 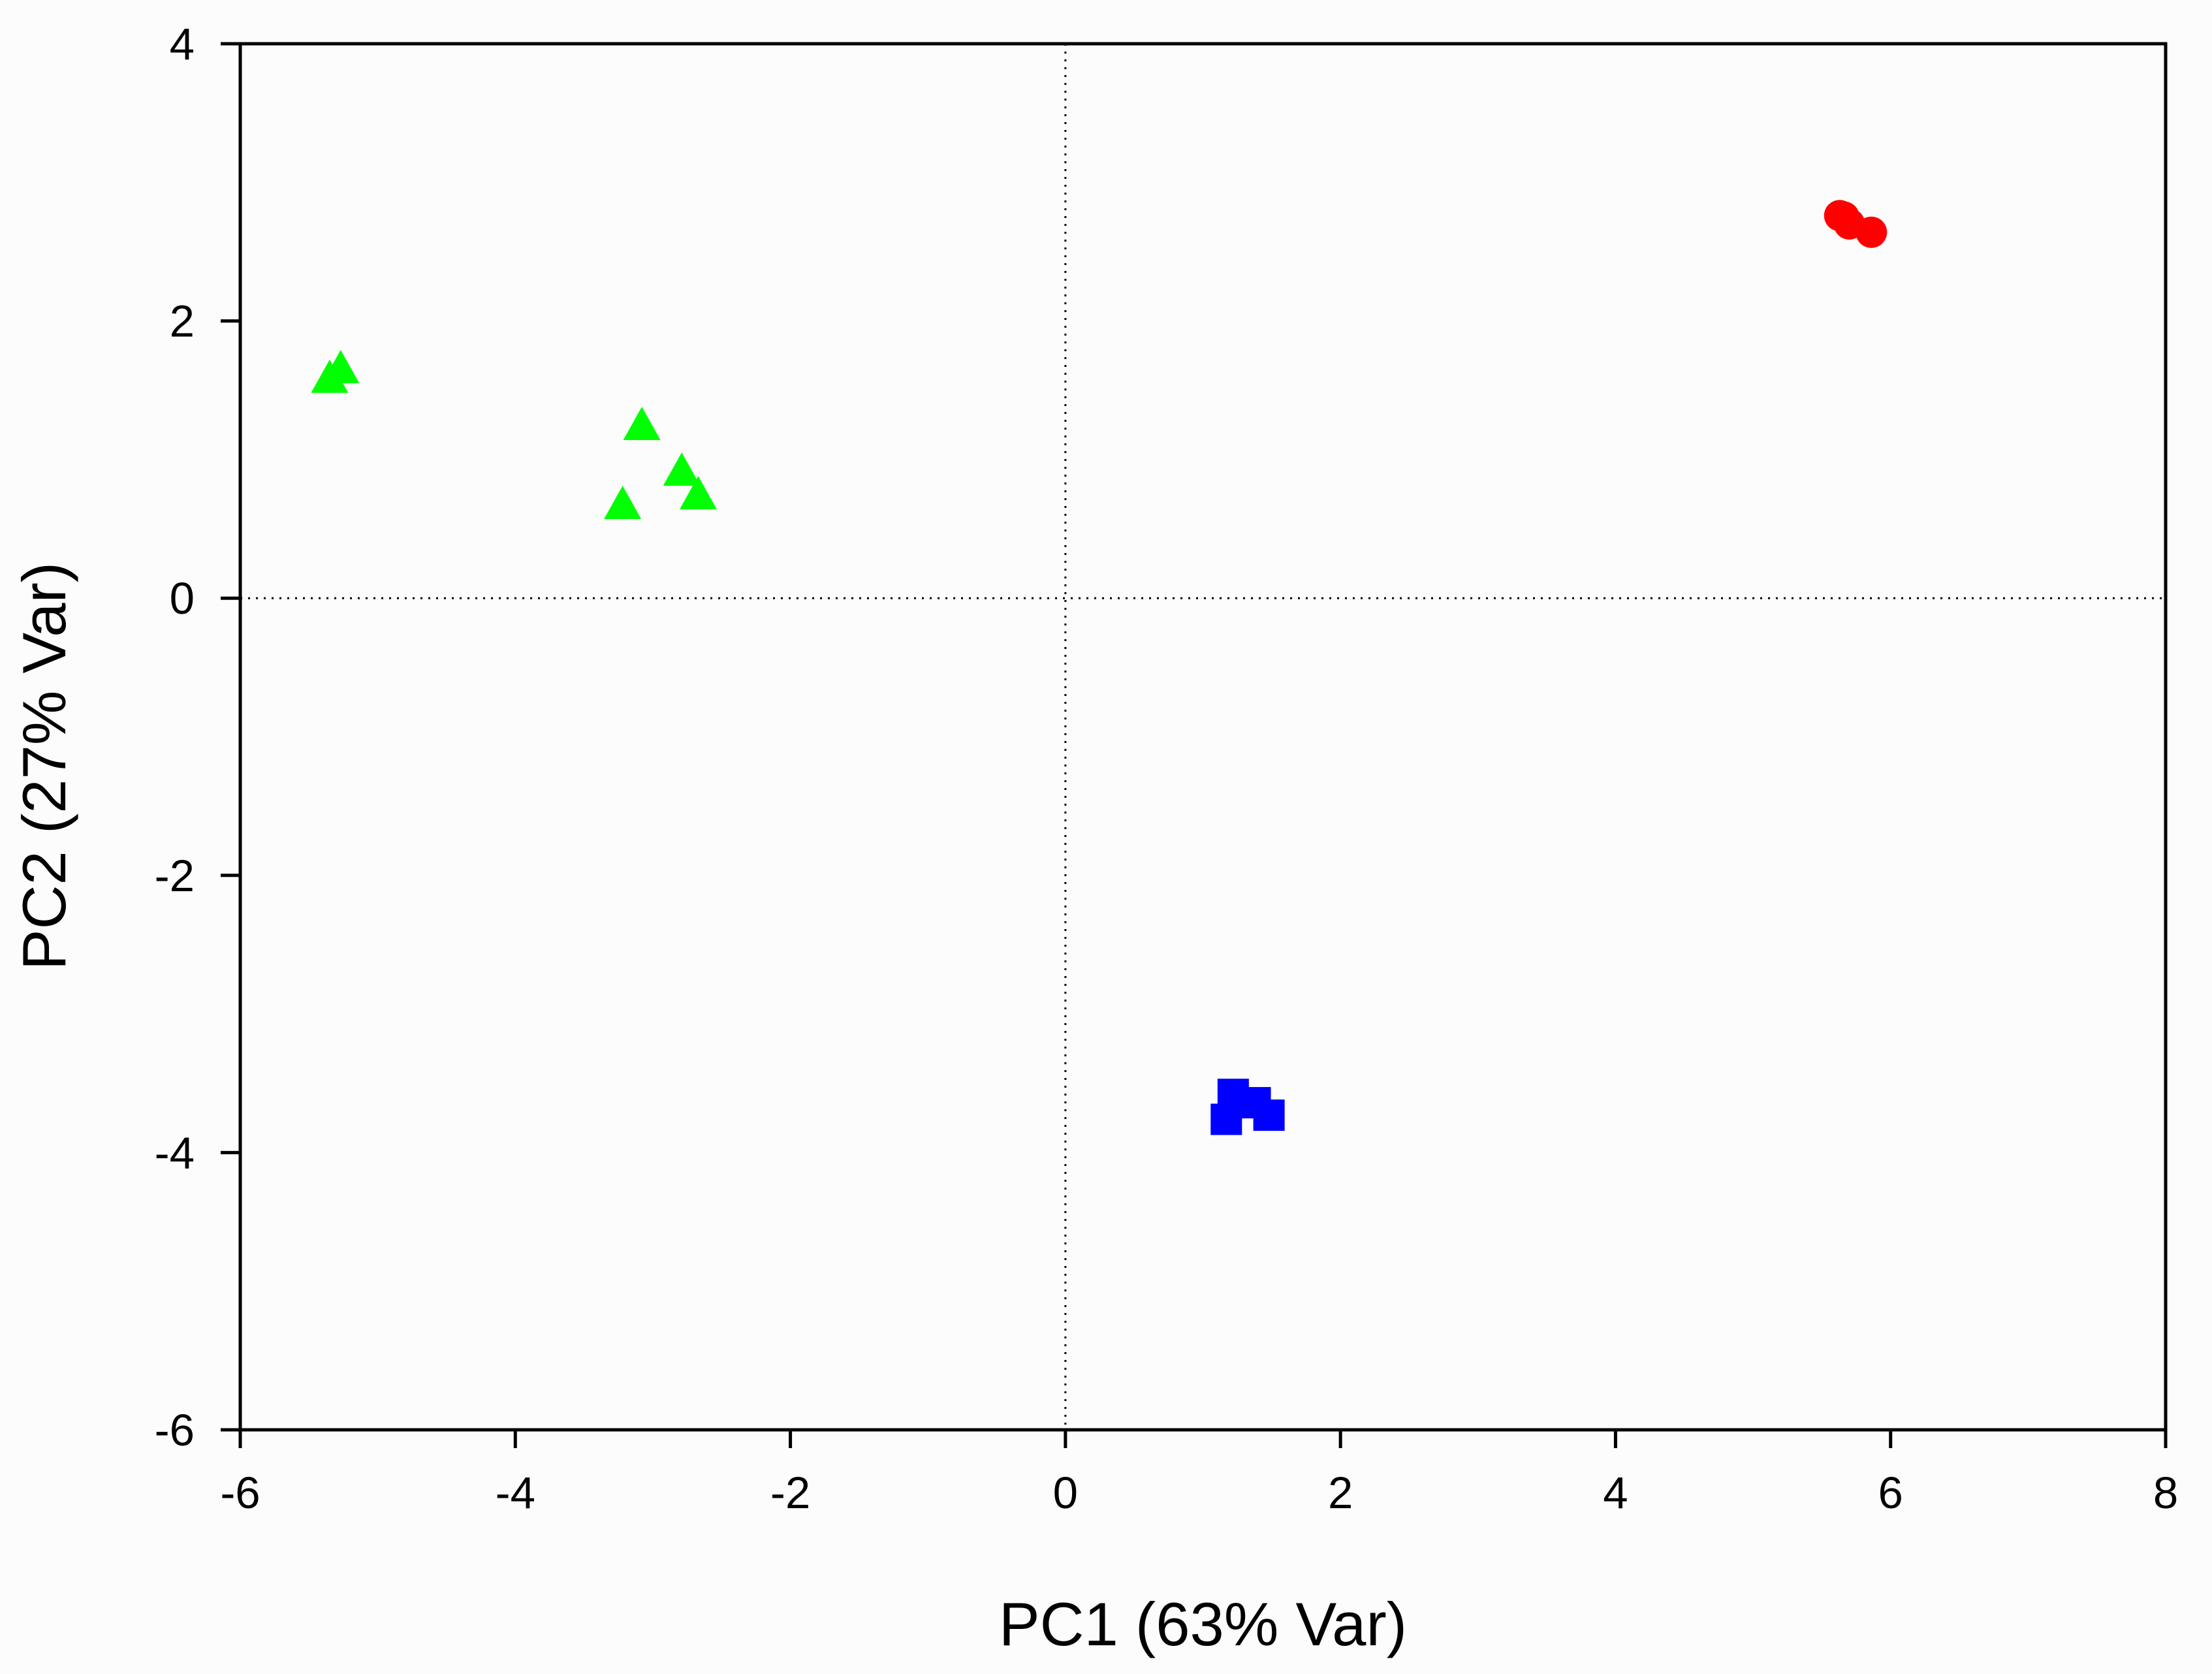 What do you see at coordinates (1199, 1474) in the screenshot?
I see `x-axis-ticks: -6 -4 -2 0 2 4 6 8` at bounding box center [1199, 1474].